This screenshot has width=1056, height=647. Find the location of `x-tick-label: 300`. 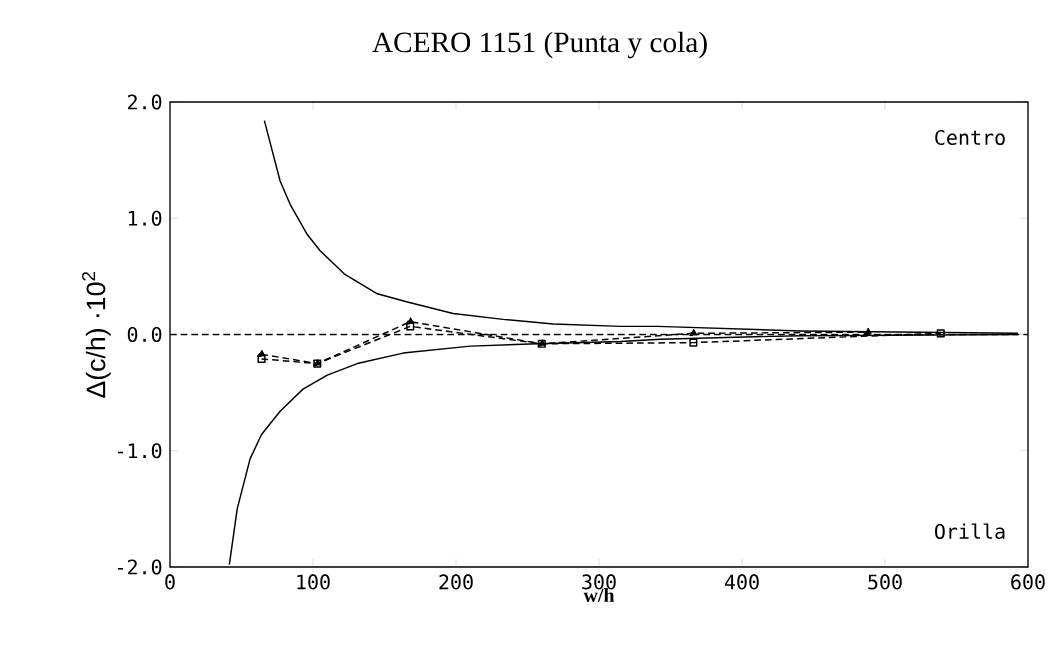

x-tick-label: 300 is located at coordinates (599, 582).